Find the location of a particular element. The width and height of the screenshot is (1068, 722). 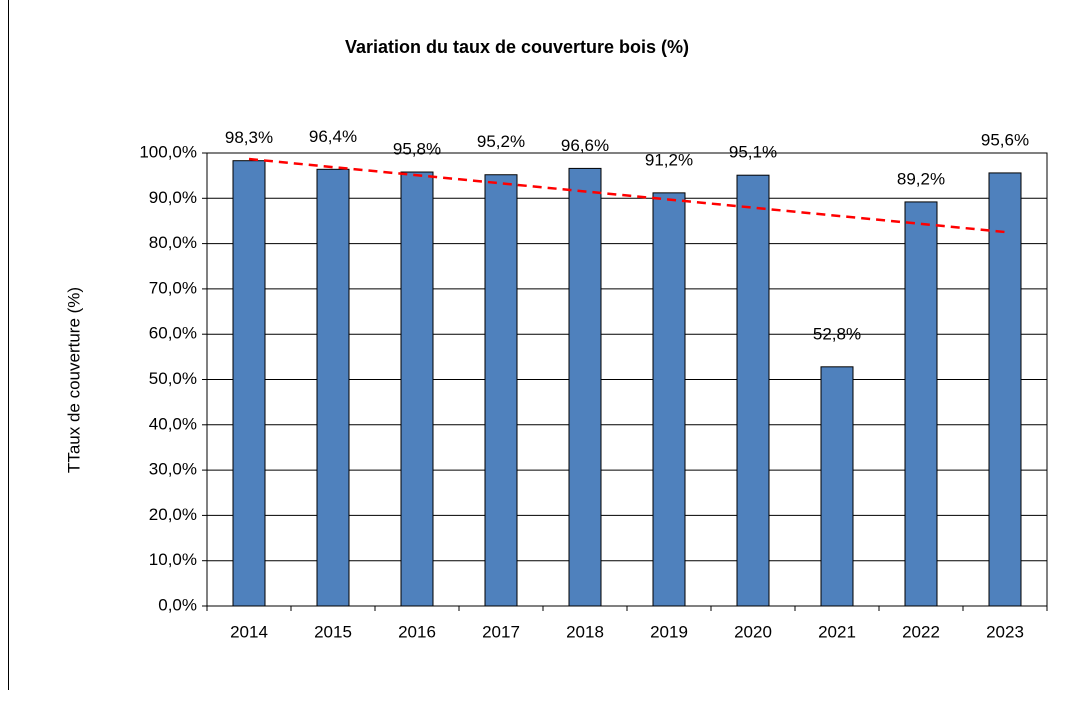

data-label: 95,6% is located at coordinates (1005, 139).